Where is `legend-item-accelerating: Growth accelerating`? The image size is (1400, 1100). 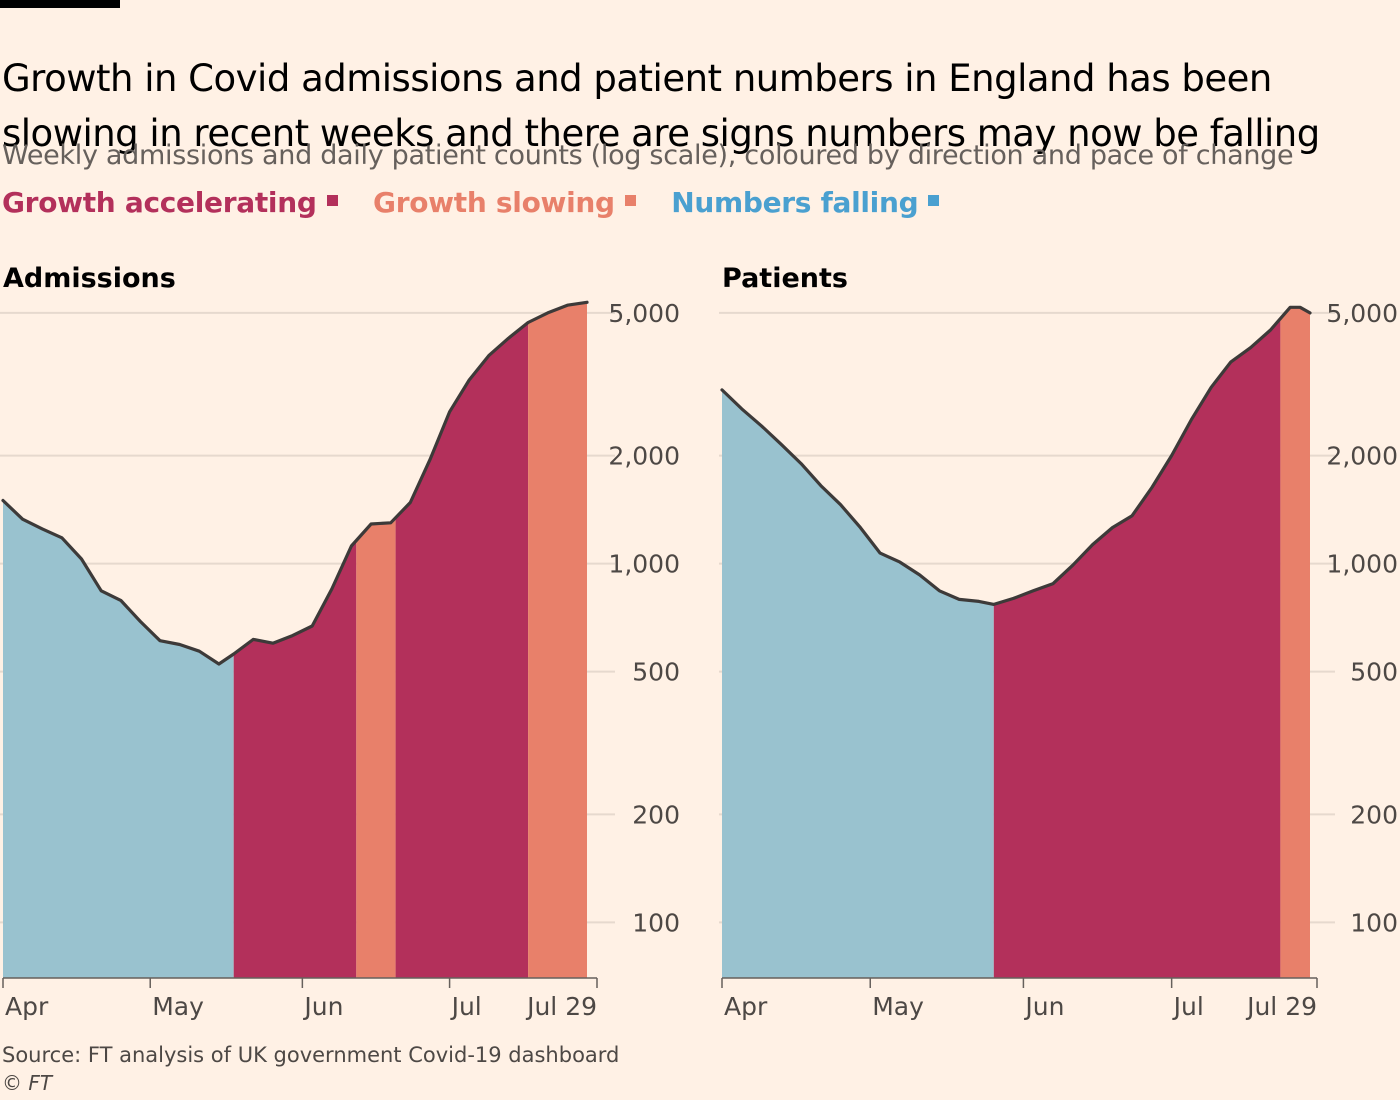
legend-item-accelerating: Growth accelerating is located at coordinates (174, 202).